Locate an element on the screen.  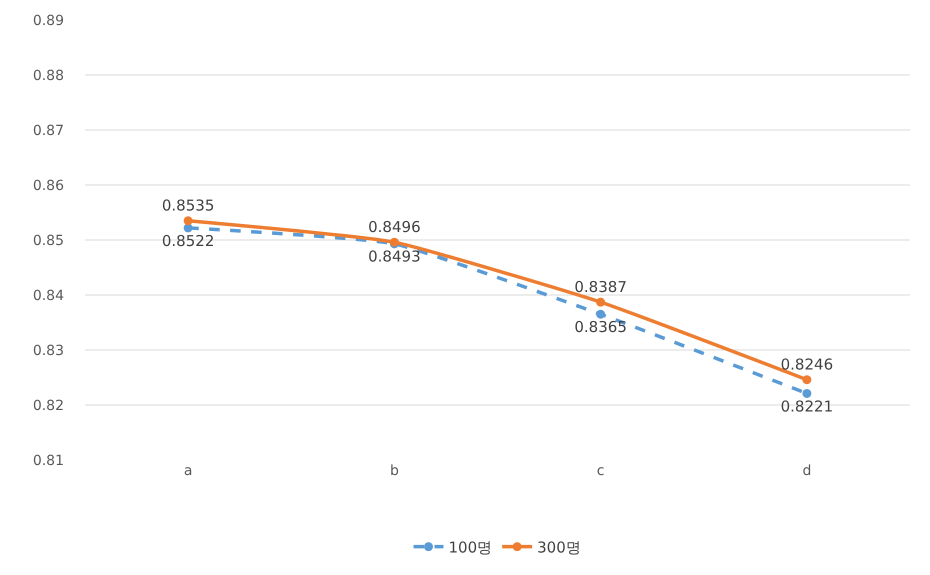
y-tick-label: 0.85 is located at coordinates (48, 240).